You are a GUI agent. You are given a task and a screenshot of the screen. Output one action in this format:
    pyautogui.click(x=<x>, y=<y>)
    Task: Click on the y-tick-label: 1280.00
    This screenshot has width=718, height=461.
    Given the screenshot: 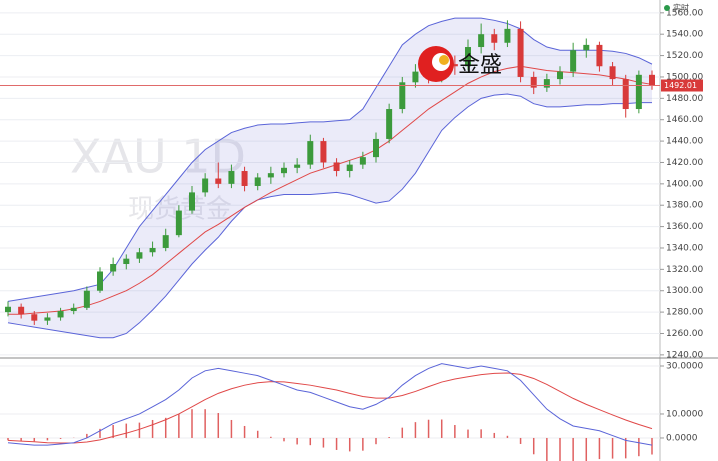 What is the action you would take?
    pyautogui.click(x=684, y=313)
    